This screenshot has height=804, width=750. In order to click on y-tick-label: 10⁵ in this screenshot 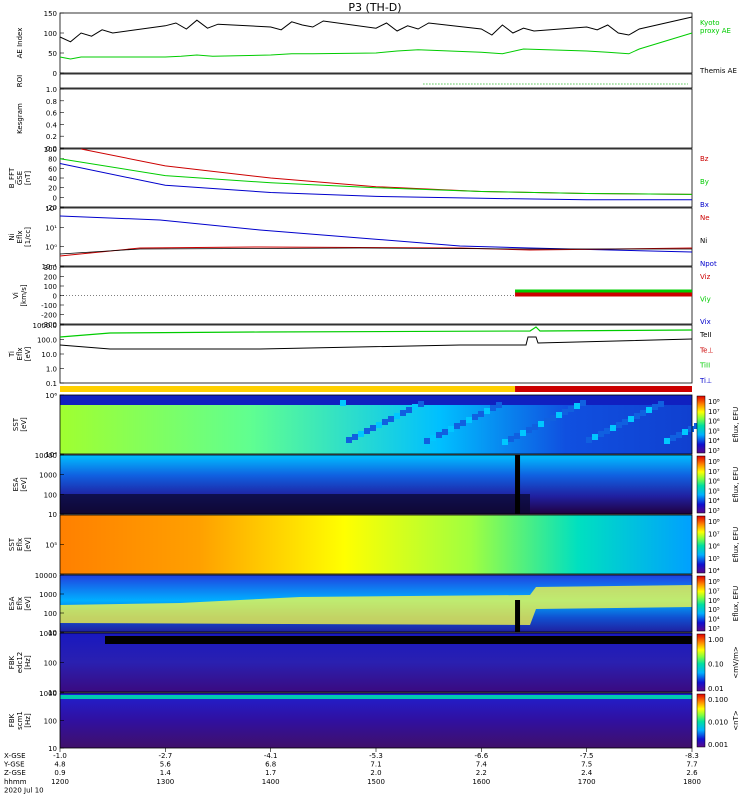, I will do `click(51, 546)`.